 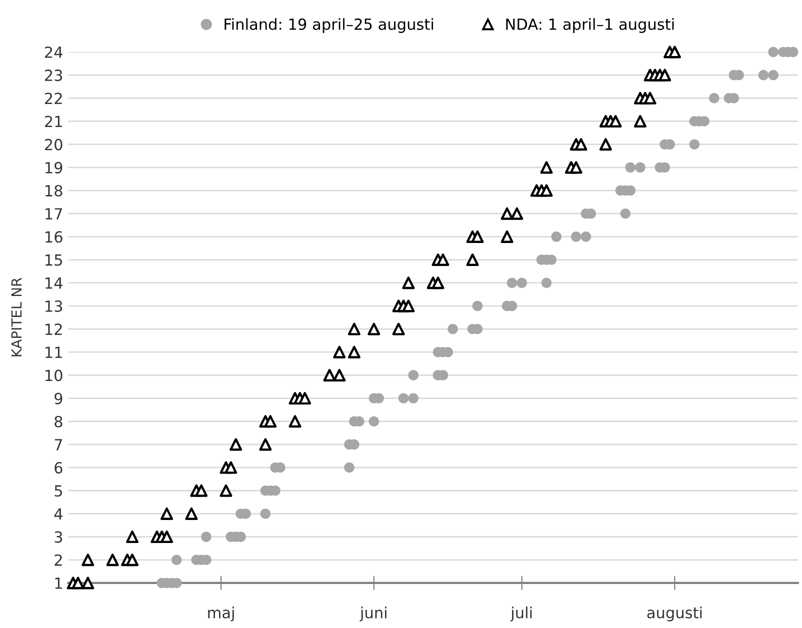 I want to click on y-tick-label: 13, so click(x=54, y=306).